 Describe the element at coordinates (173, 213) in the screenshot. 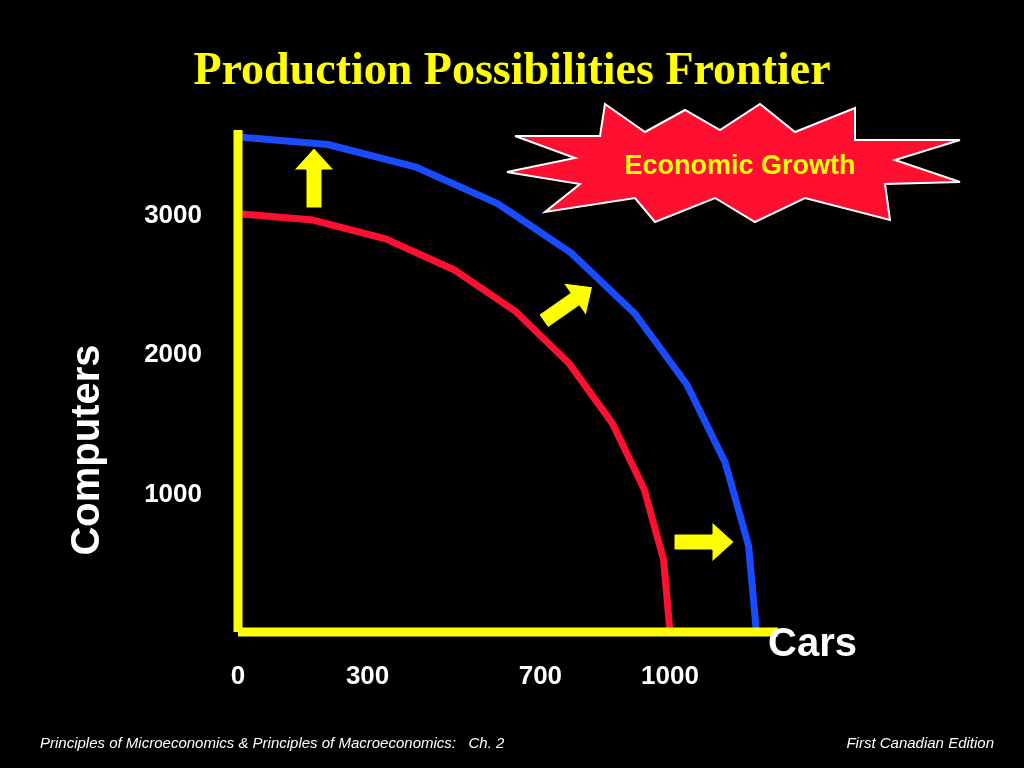

I see `y-tick-label: 3000` at that location.